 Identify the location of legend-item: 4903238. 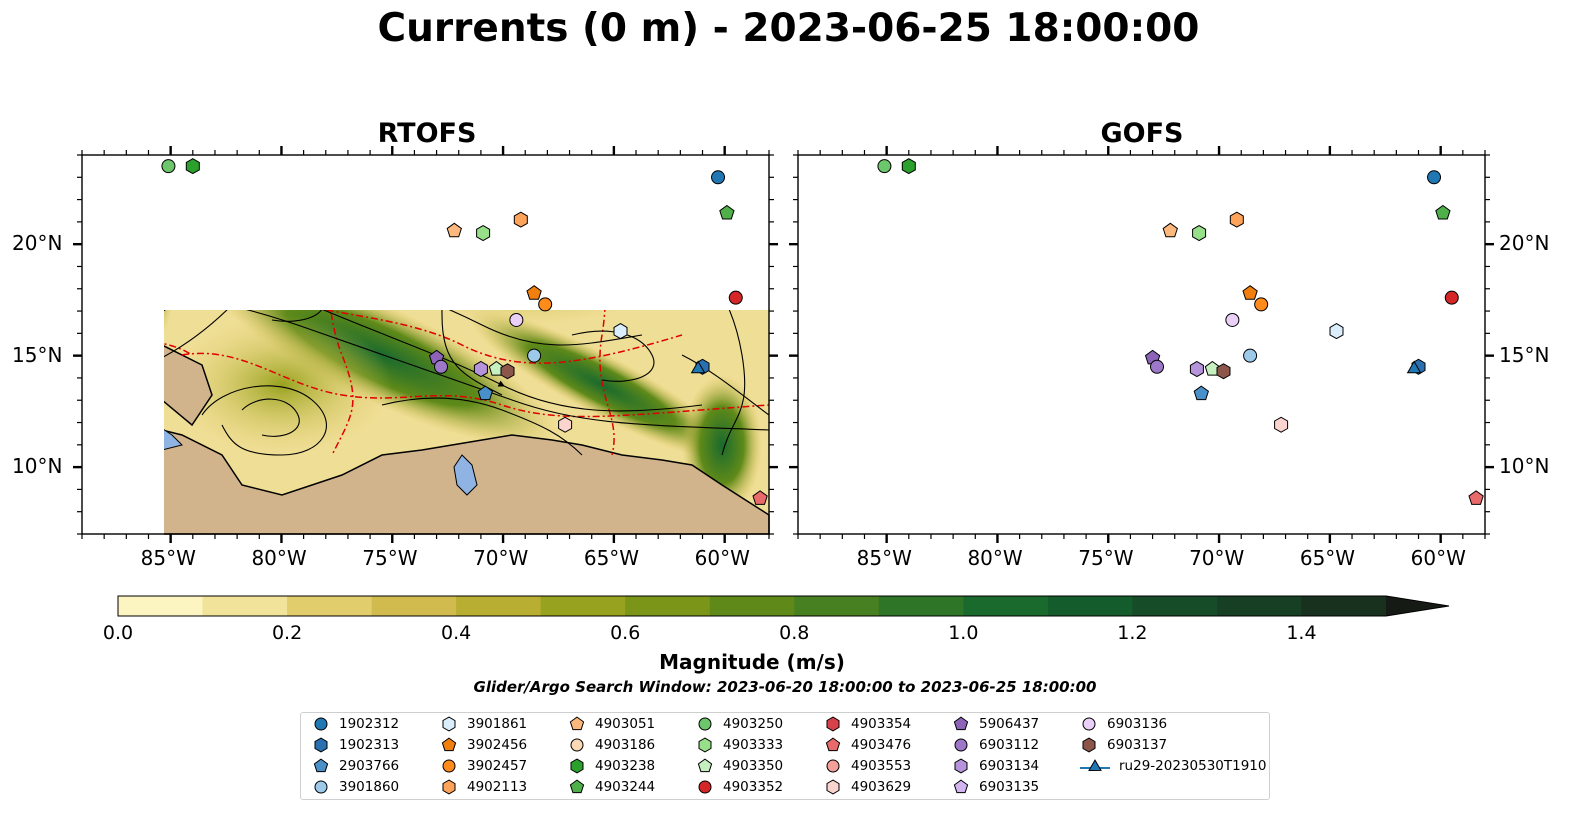
(611, 766).